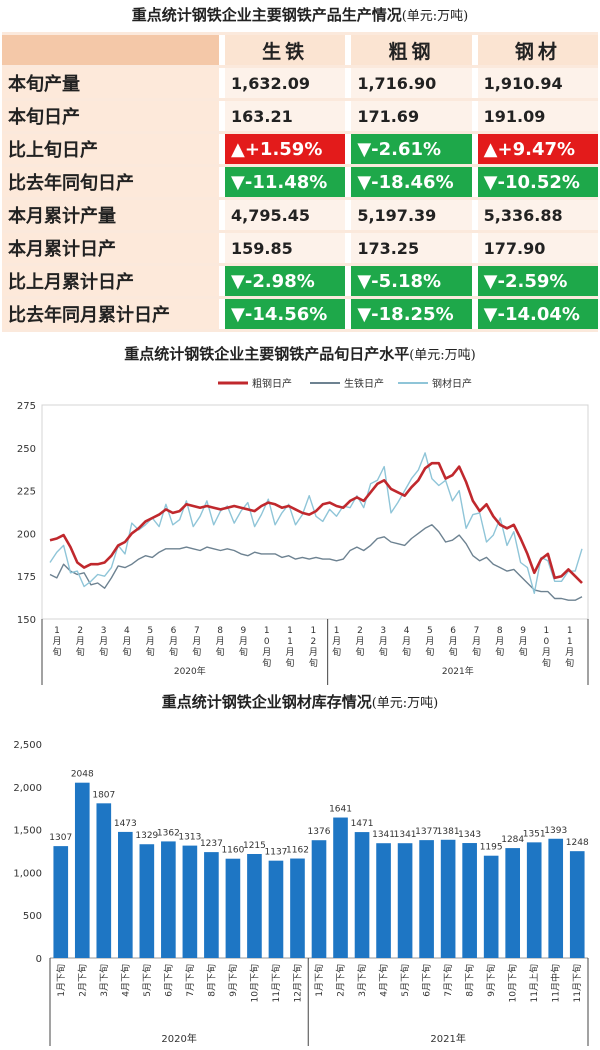 The width and height of the screenshot is (600, 1050). I want to click on x-tick-label: 7 月旬, so click(476, 642).